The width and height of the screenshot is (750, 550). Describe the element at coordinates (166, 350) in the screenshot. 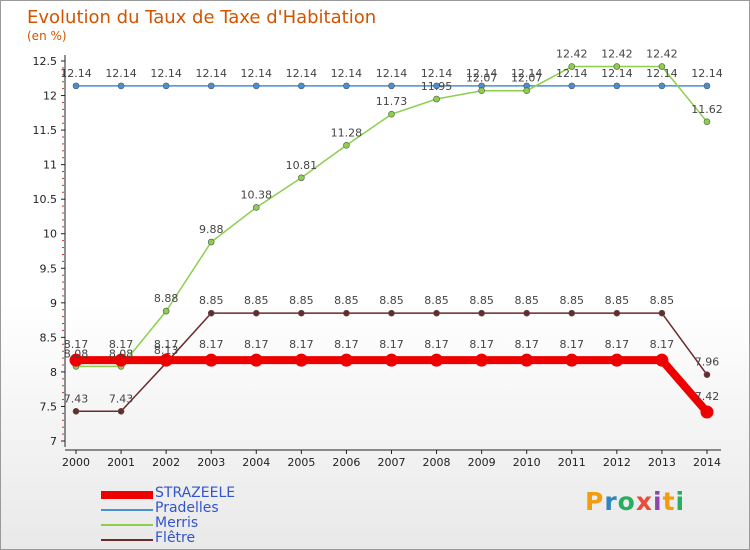

I see `data-label: 8.13` at that location.